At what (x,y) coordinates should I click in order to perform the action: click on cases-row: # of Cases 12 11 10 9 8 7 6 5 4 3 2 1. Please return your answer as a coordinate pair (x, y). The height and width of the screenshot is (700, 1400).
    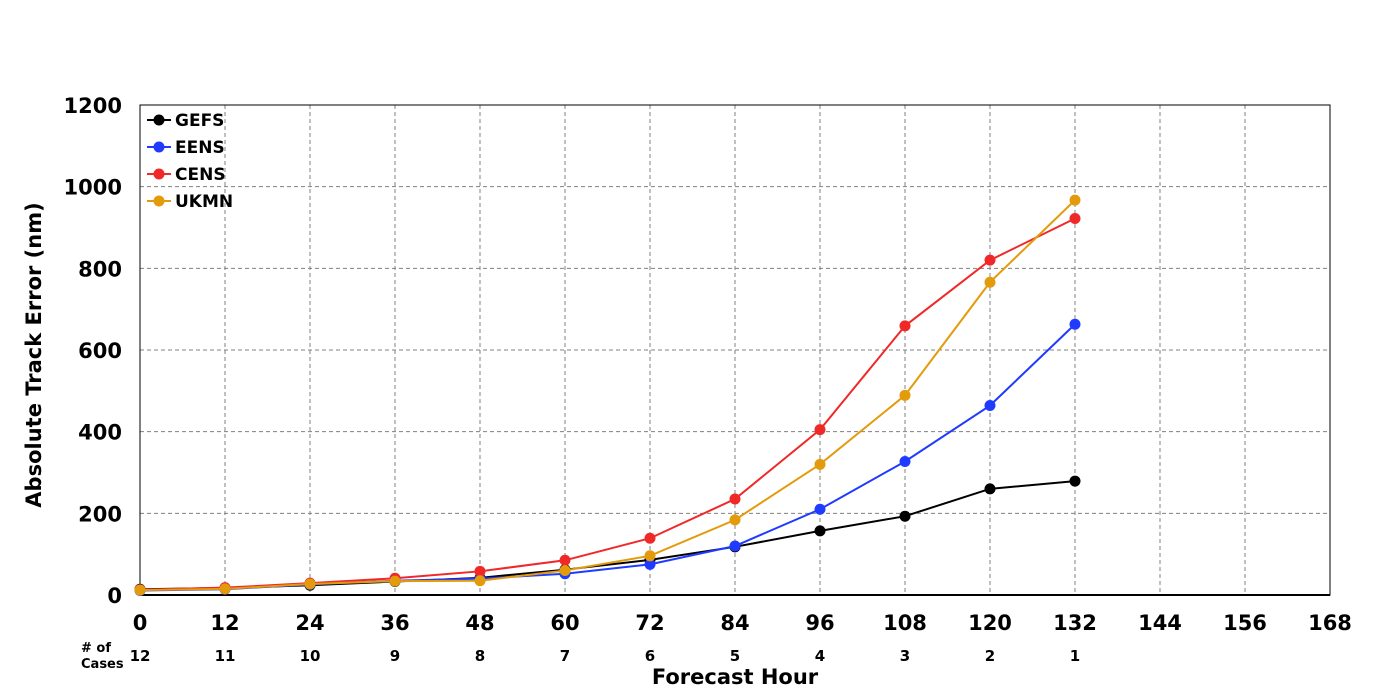
    Looking at the image, I should click on (580, 656).